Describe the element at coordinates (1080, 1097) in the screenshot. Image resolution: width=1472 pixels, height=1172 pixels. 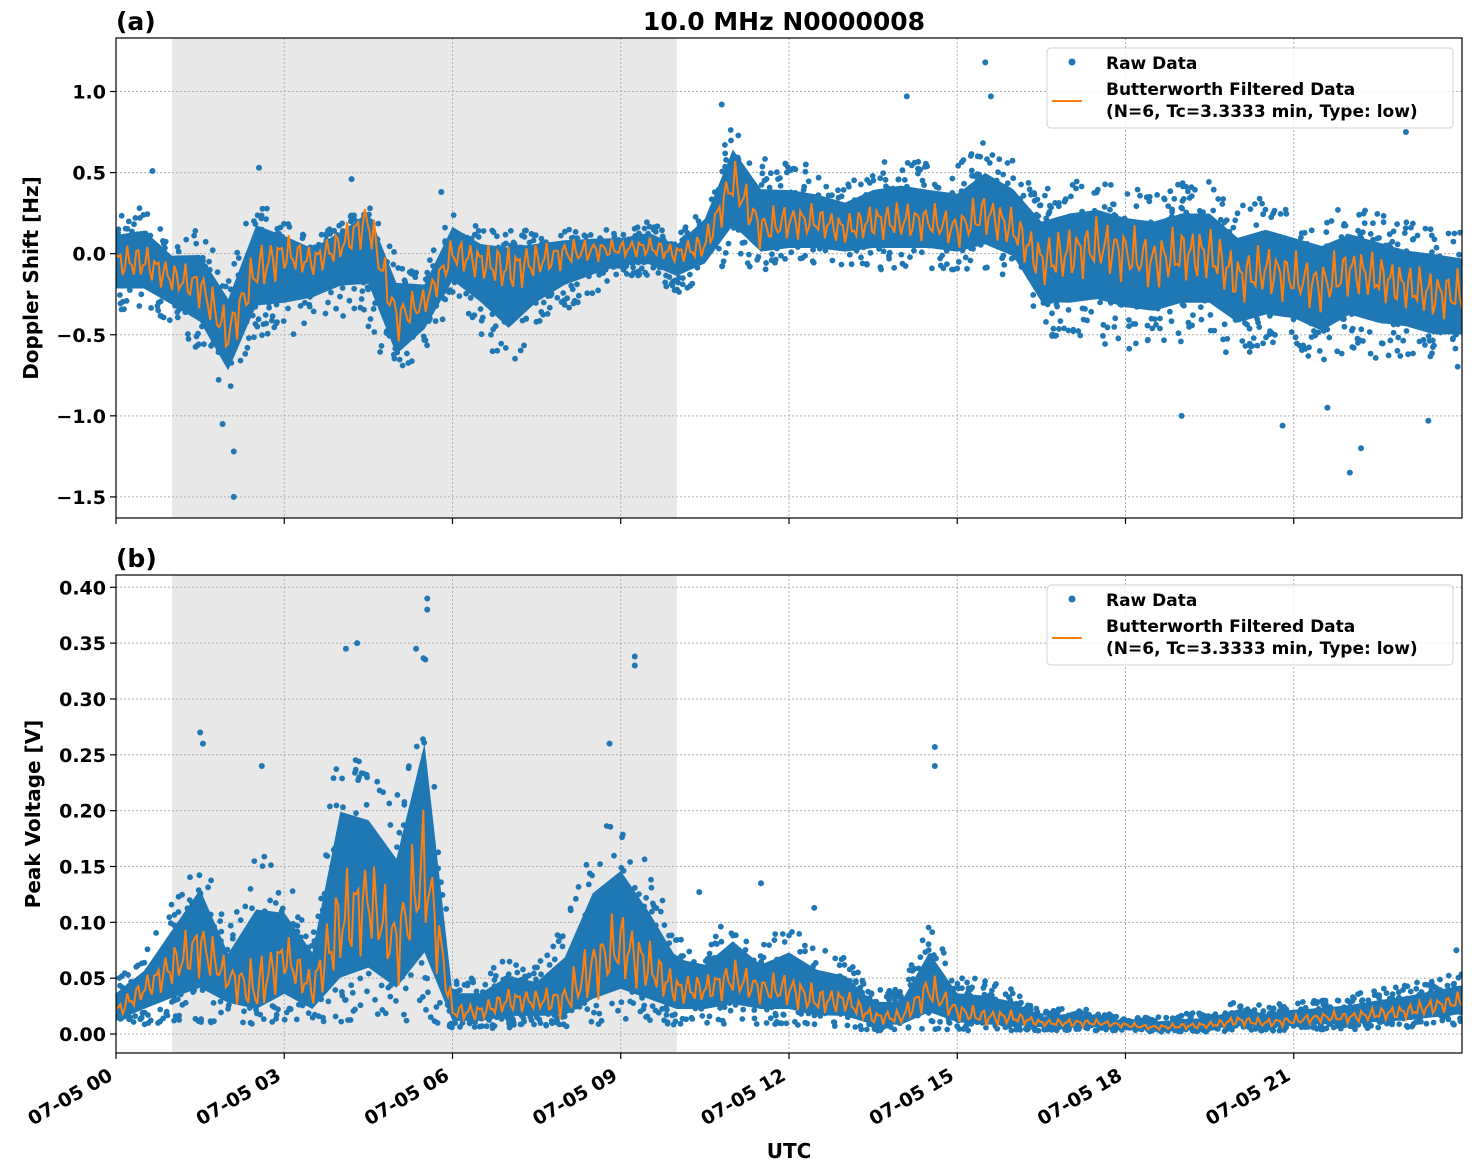
I see `x-tick-label: 07-05 18` at that location.